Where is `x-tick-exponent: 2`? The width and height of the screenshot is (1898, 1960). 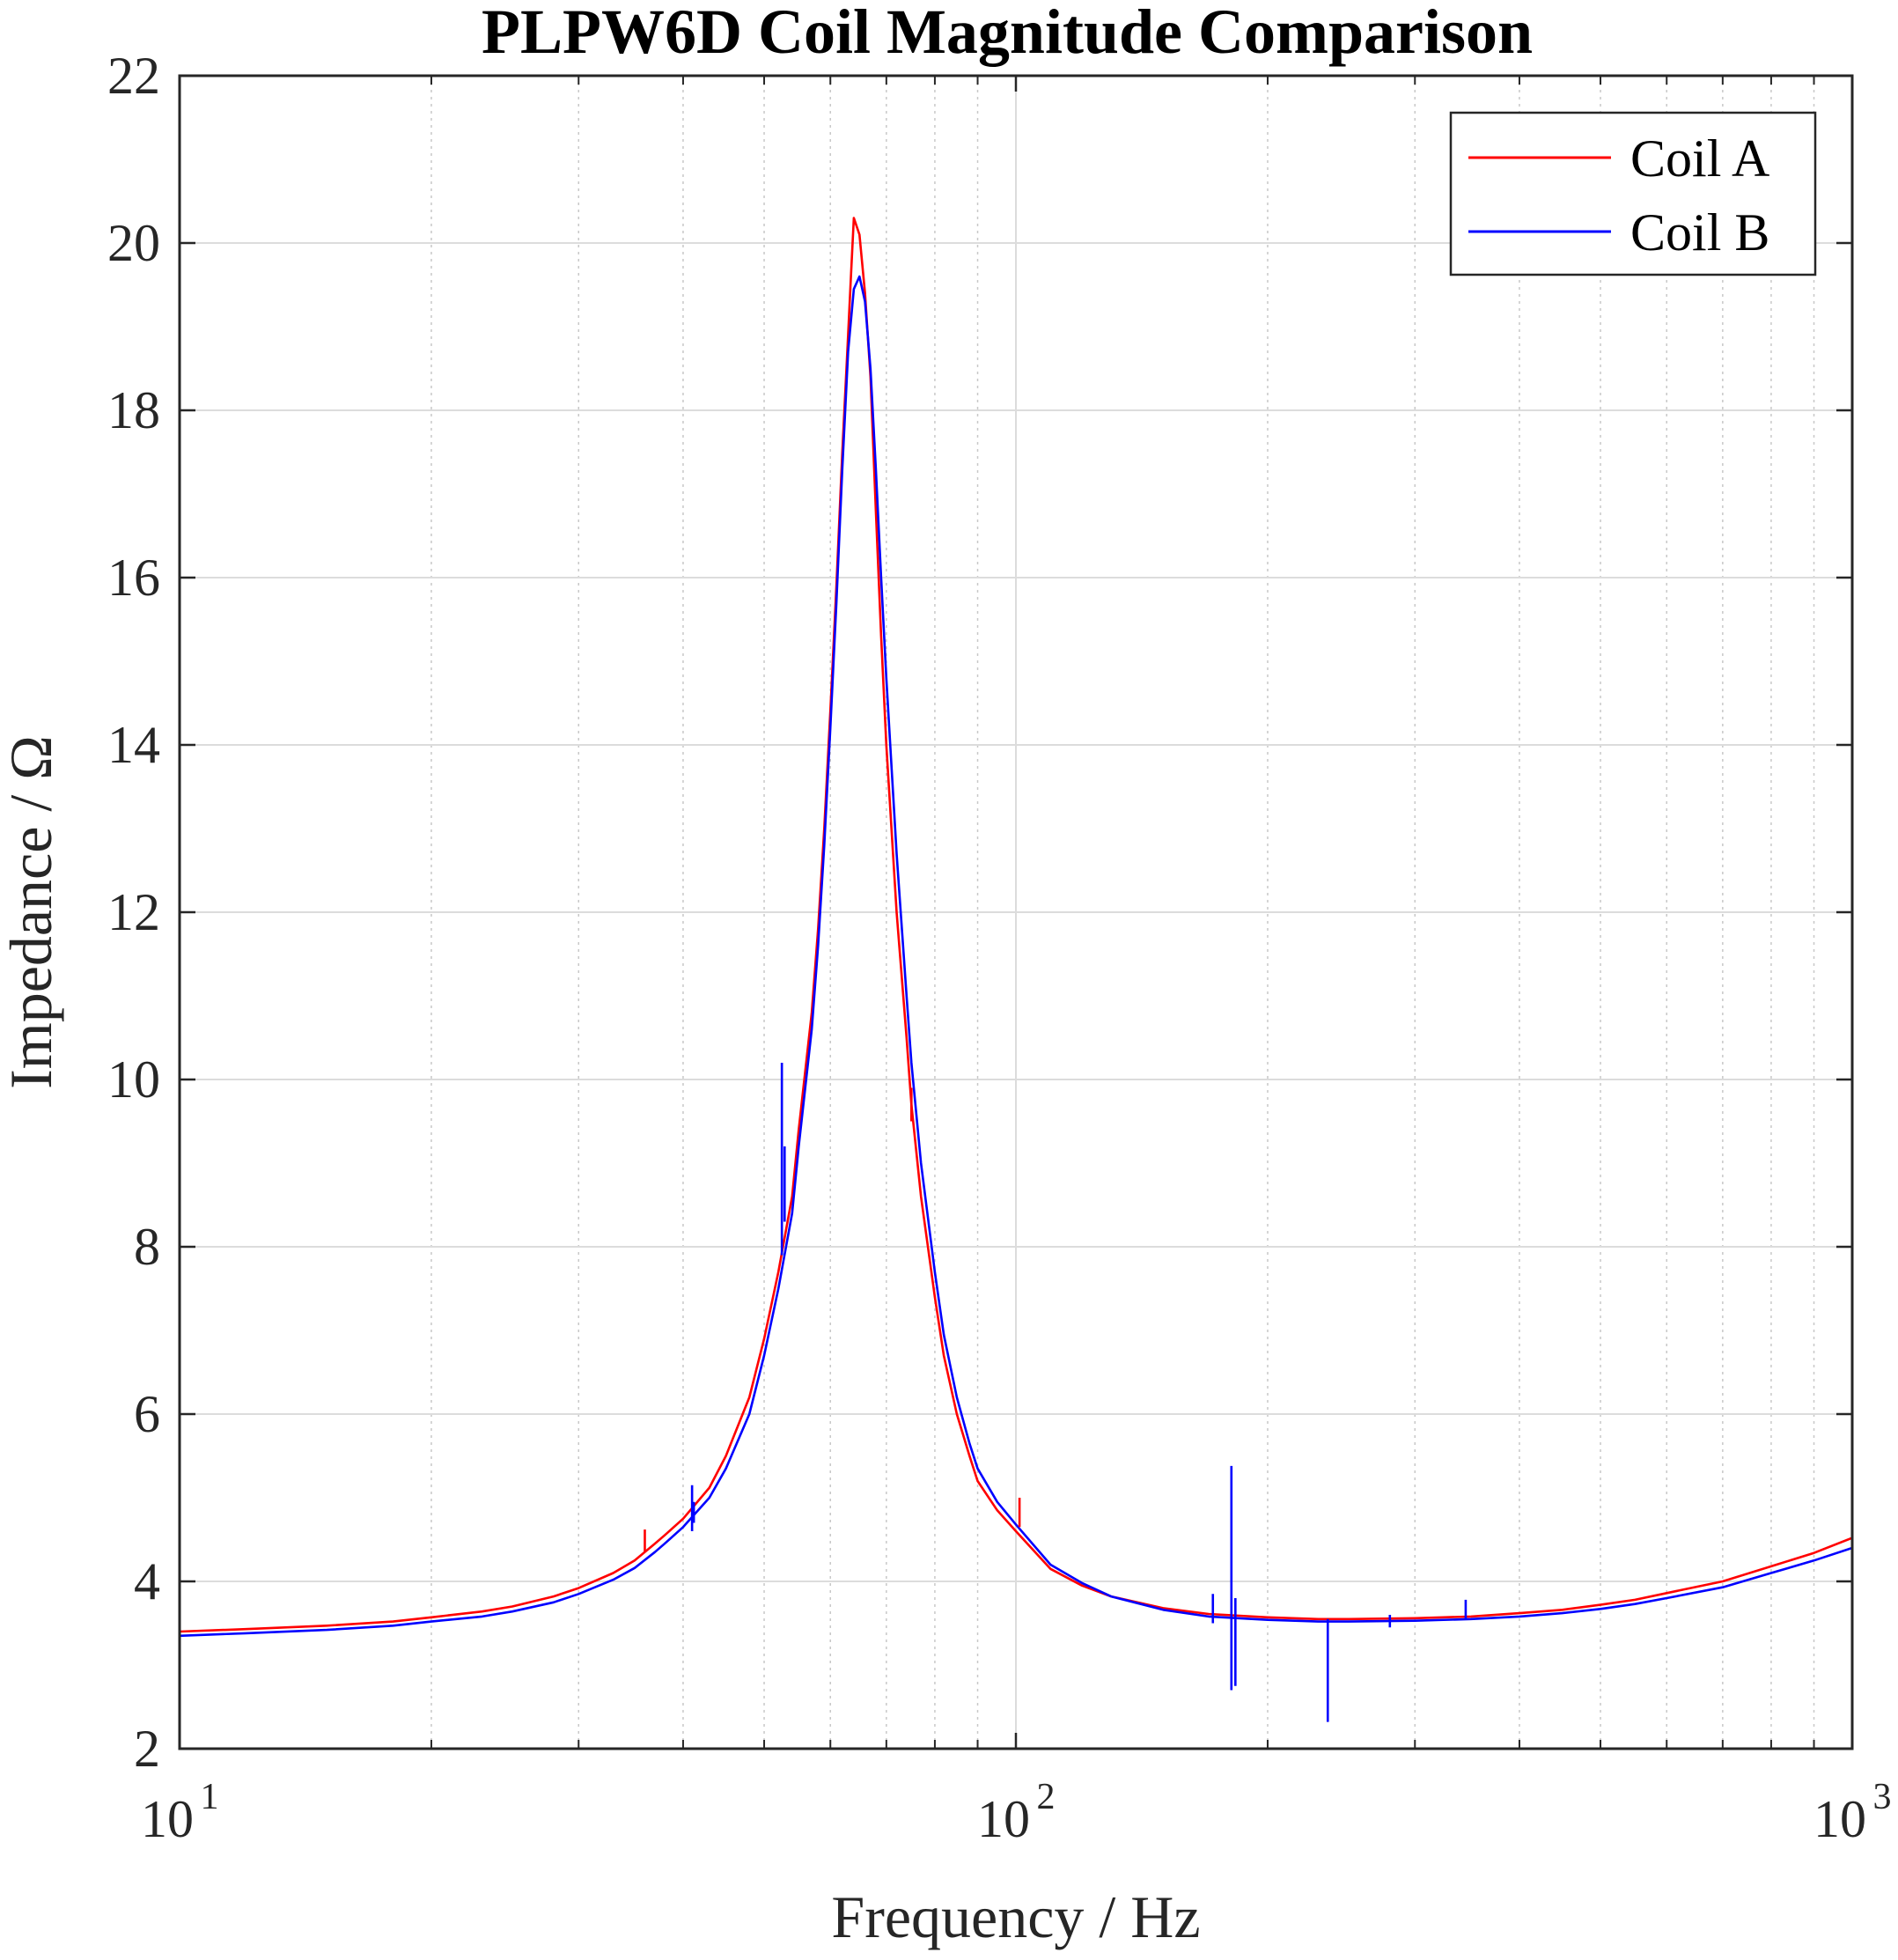
x-tick-exponent: 2 is located at coordinates (1046, 1797).